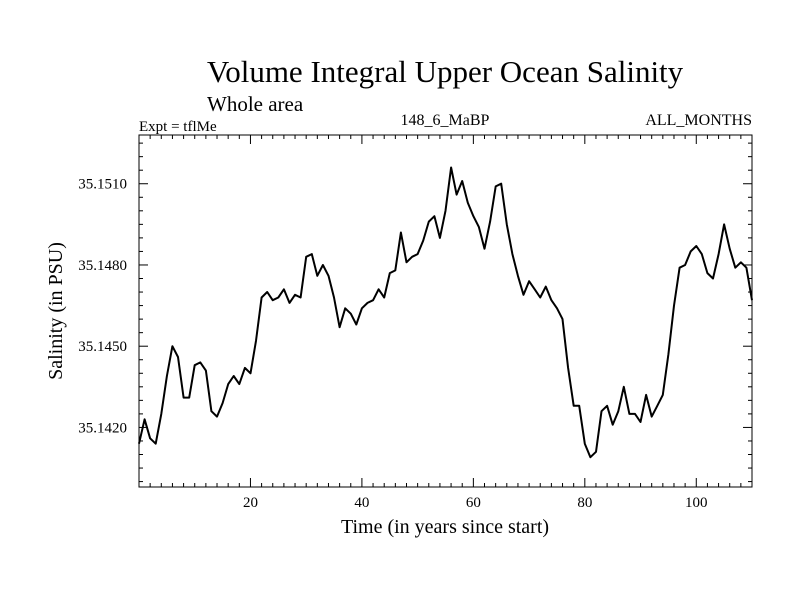 This screenshot has width=800, height=600. Describe the element at coordinates (102, 347) in the screenshot. I see `y-tick-label: 35.1450` at that location.